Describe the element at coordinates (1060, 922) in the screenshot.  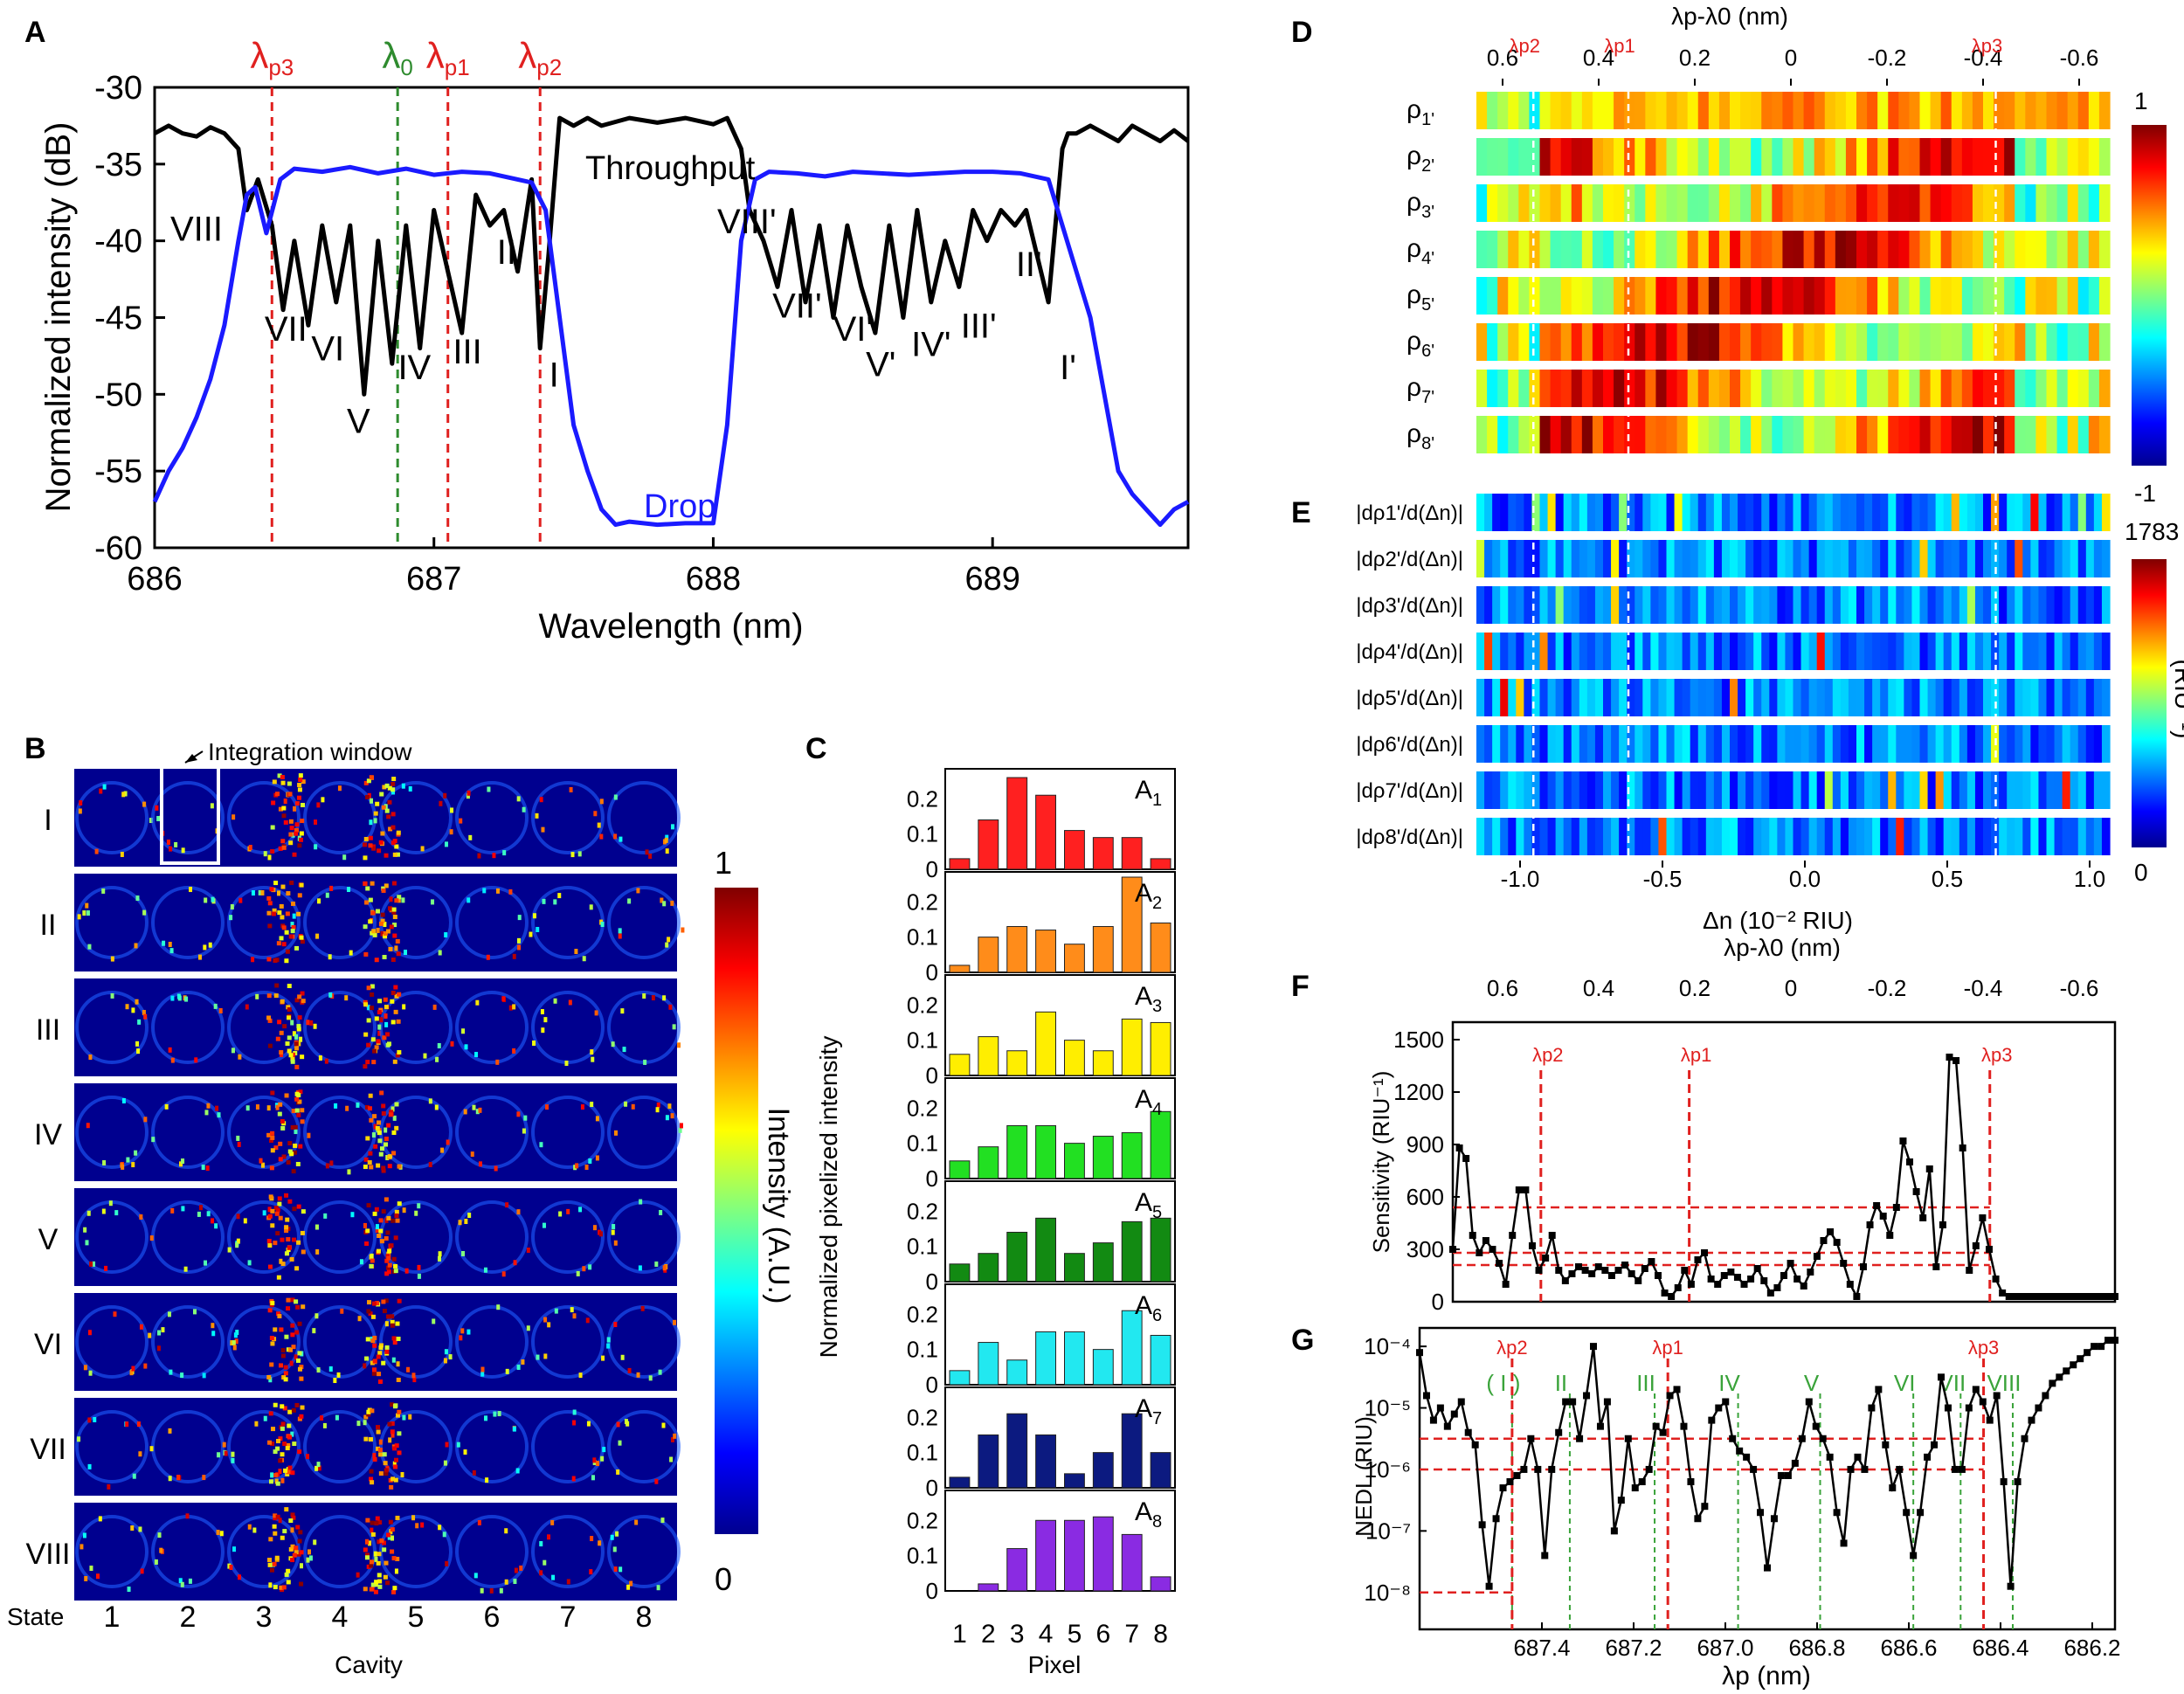
I see `panel-c-subplot-frame` at that location.